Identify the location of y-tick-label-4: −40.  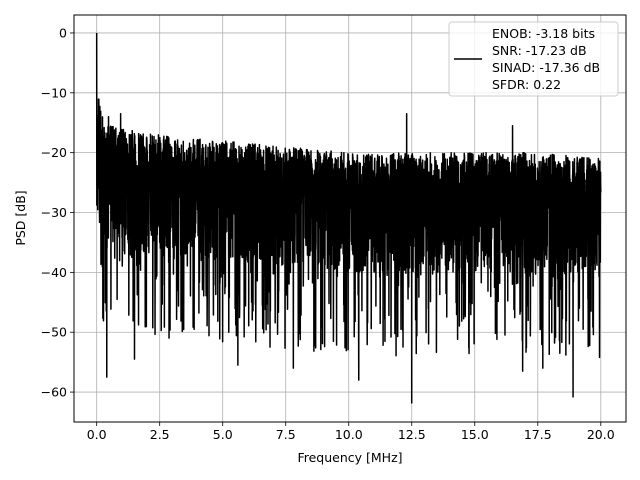
(54, 272).